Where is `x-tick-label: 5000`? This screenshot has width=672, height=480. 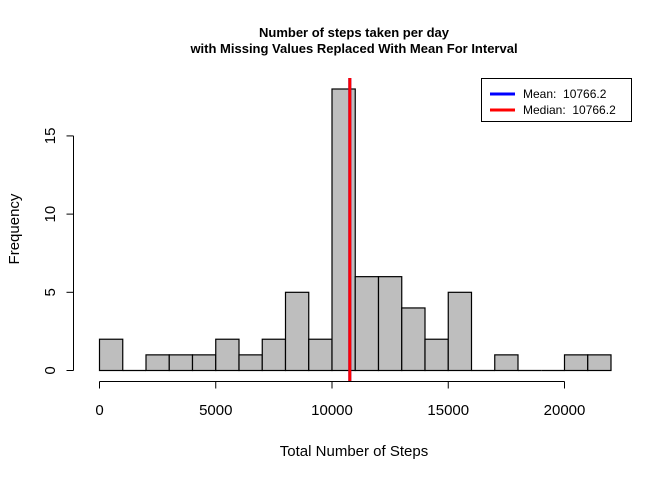 x-tick-label: 5000 is located at coordinates (215, 410).